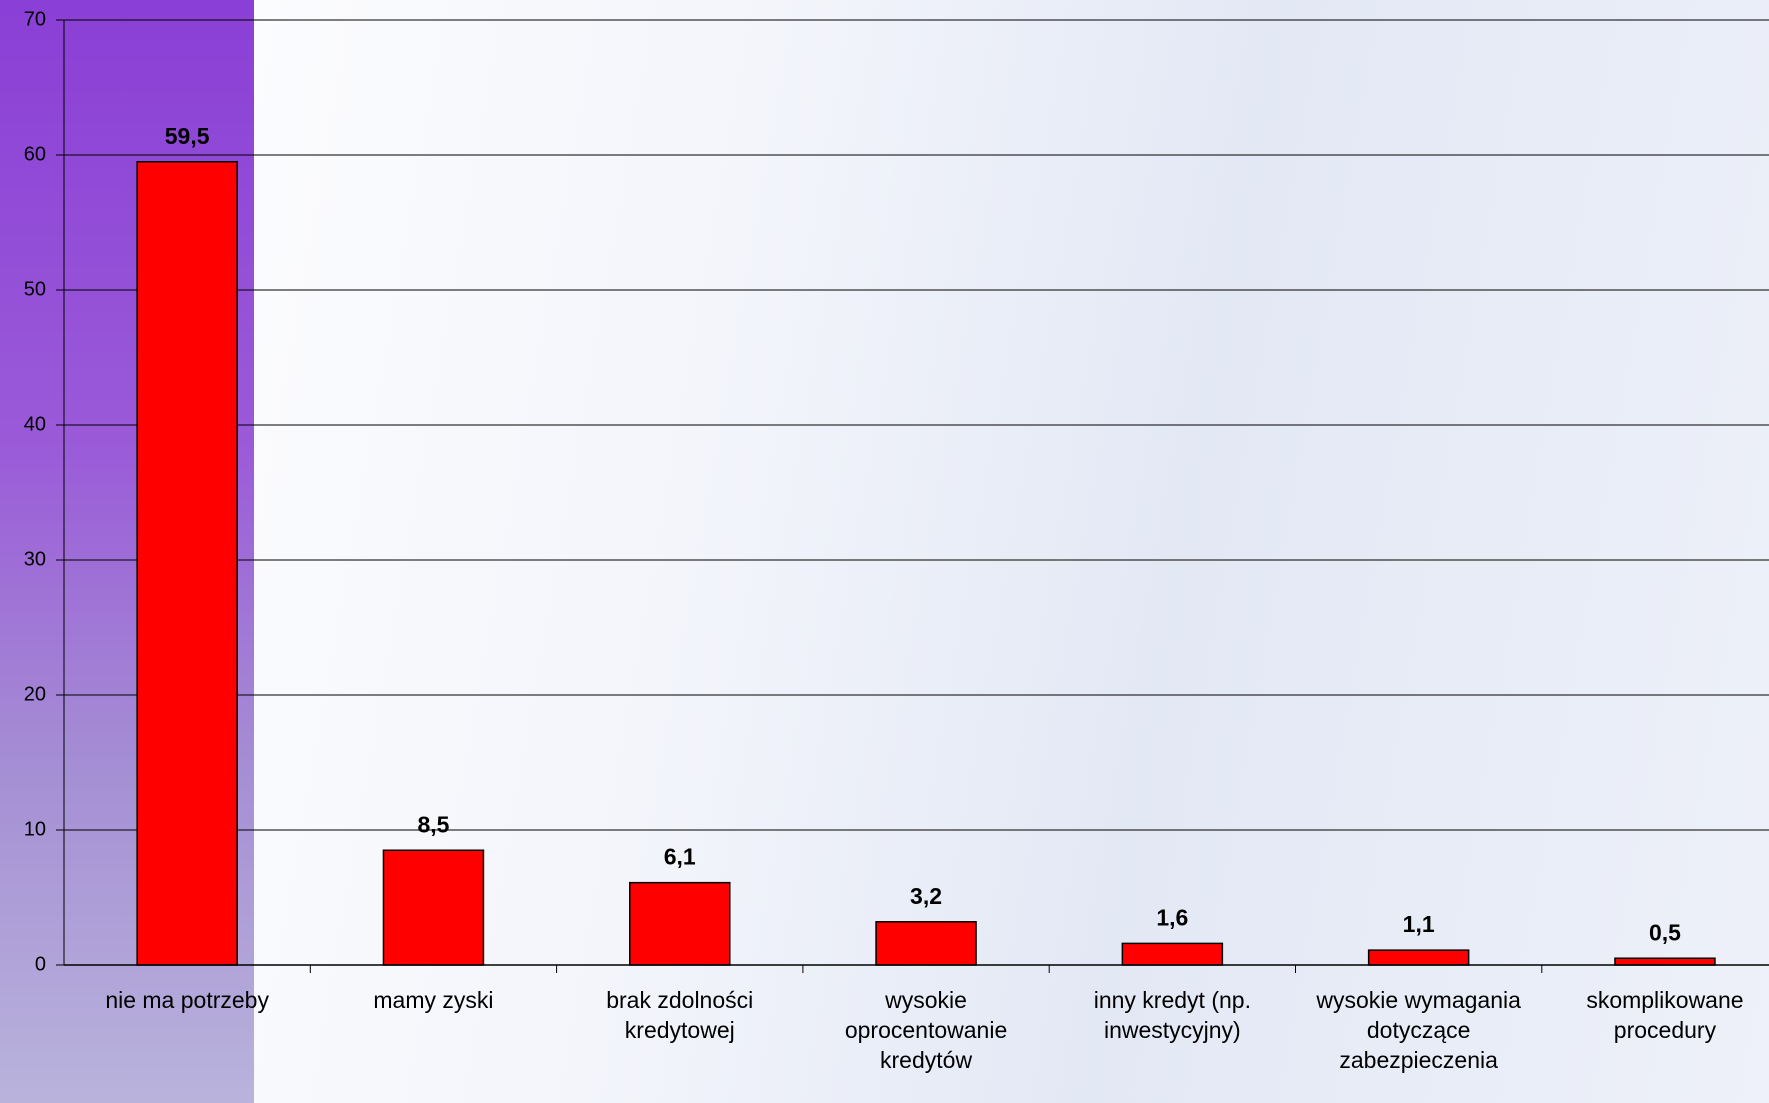  I want to click on value-label: 59,5, so click(187, 136).